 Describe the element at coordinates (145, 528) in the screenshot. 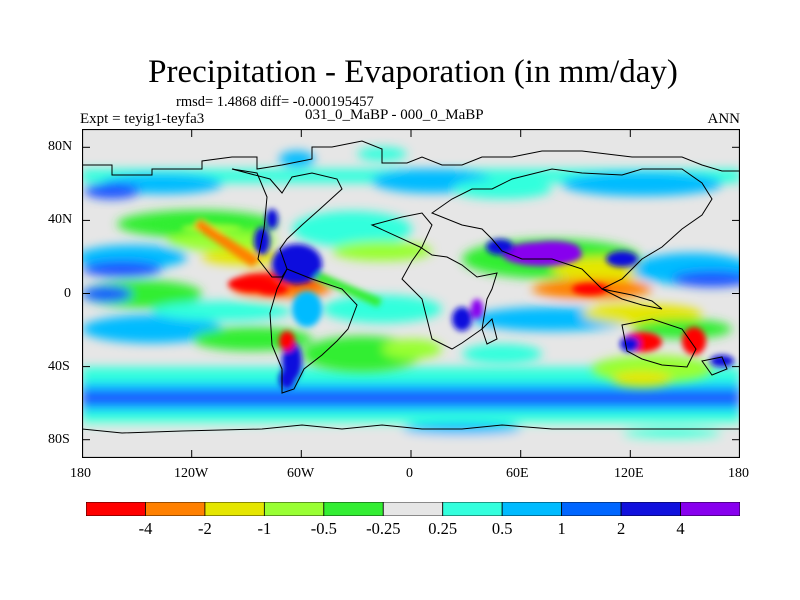

I see `colorbar-label: -4` at that location.